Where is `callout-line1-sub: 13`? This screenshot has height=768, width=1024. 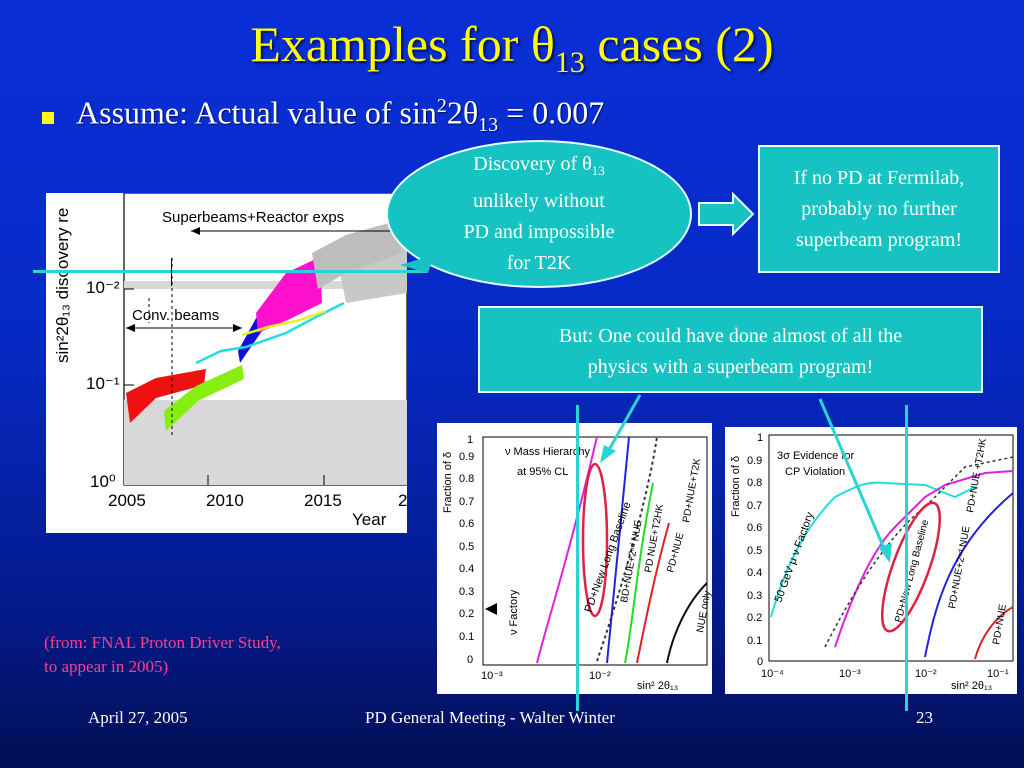
callout-line1-sub: 13 is located at coordinates (598, 170).